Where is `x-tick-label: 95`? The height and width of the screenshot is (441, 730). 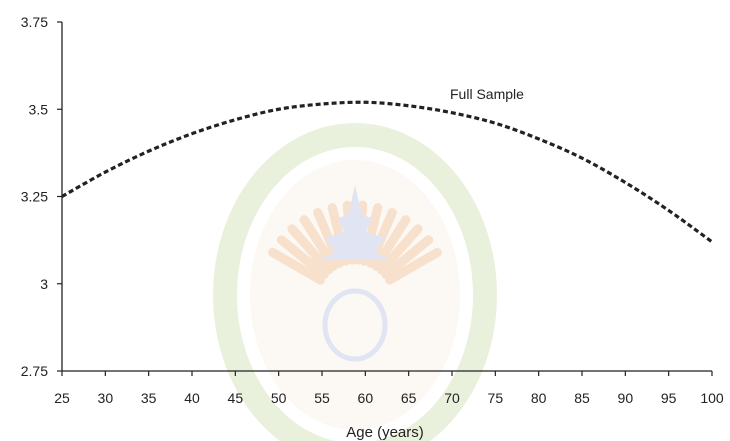 x-tick-label: 95 is located at coordinates (669, 398).